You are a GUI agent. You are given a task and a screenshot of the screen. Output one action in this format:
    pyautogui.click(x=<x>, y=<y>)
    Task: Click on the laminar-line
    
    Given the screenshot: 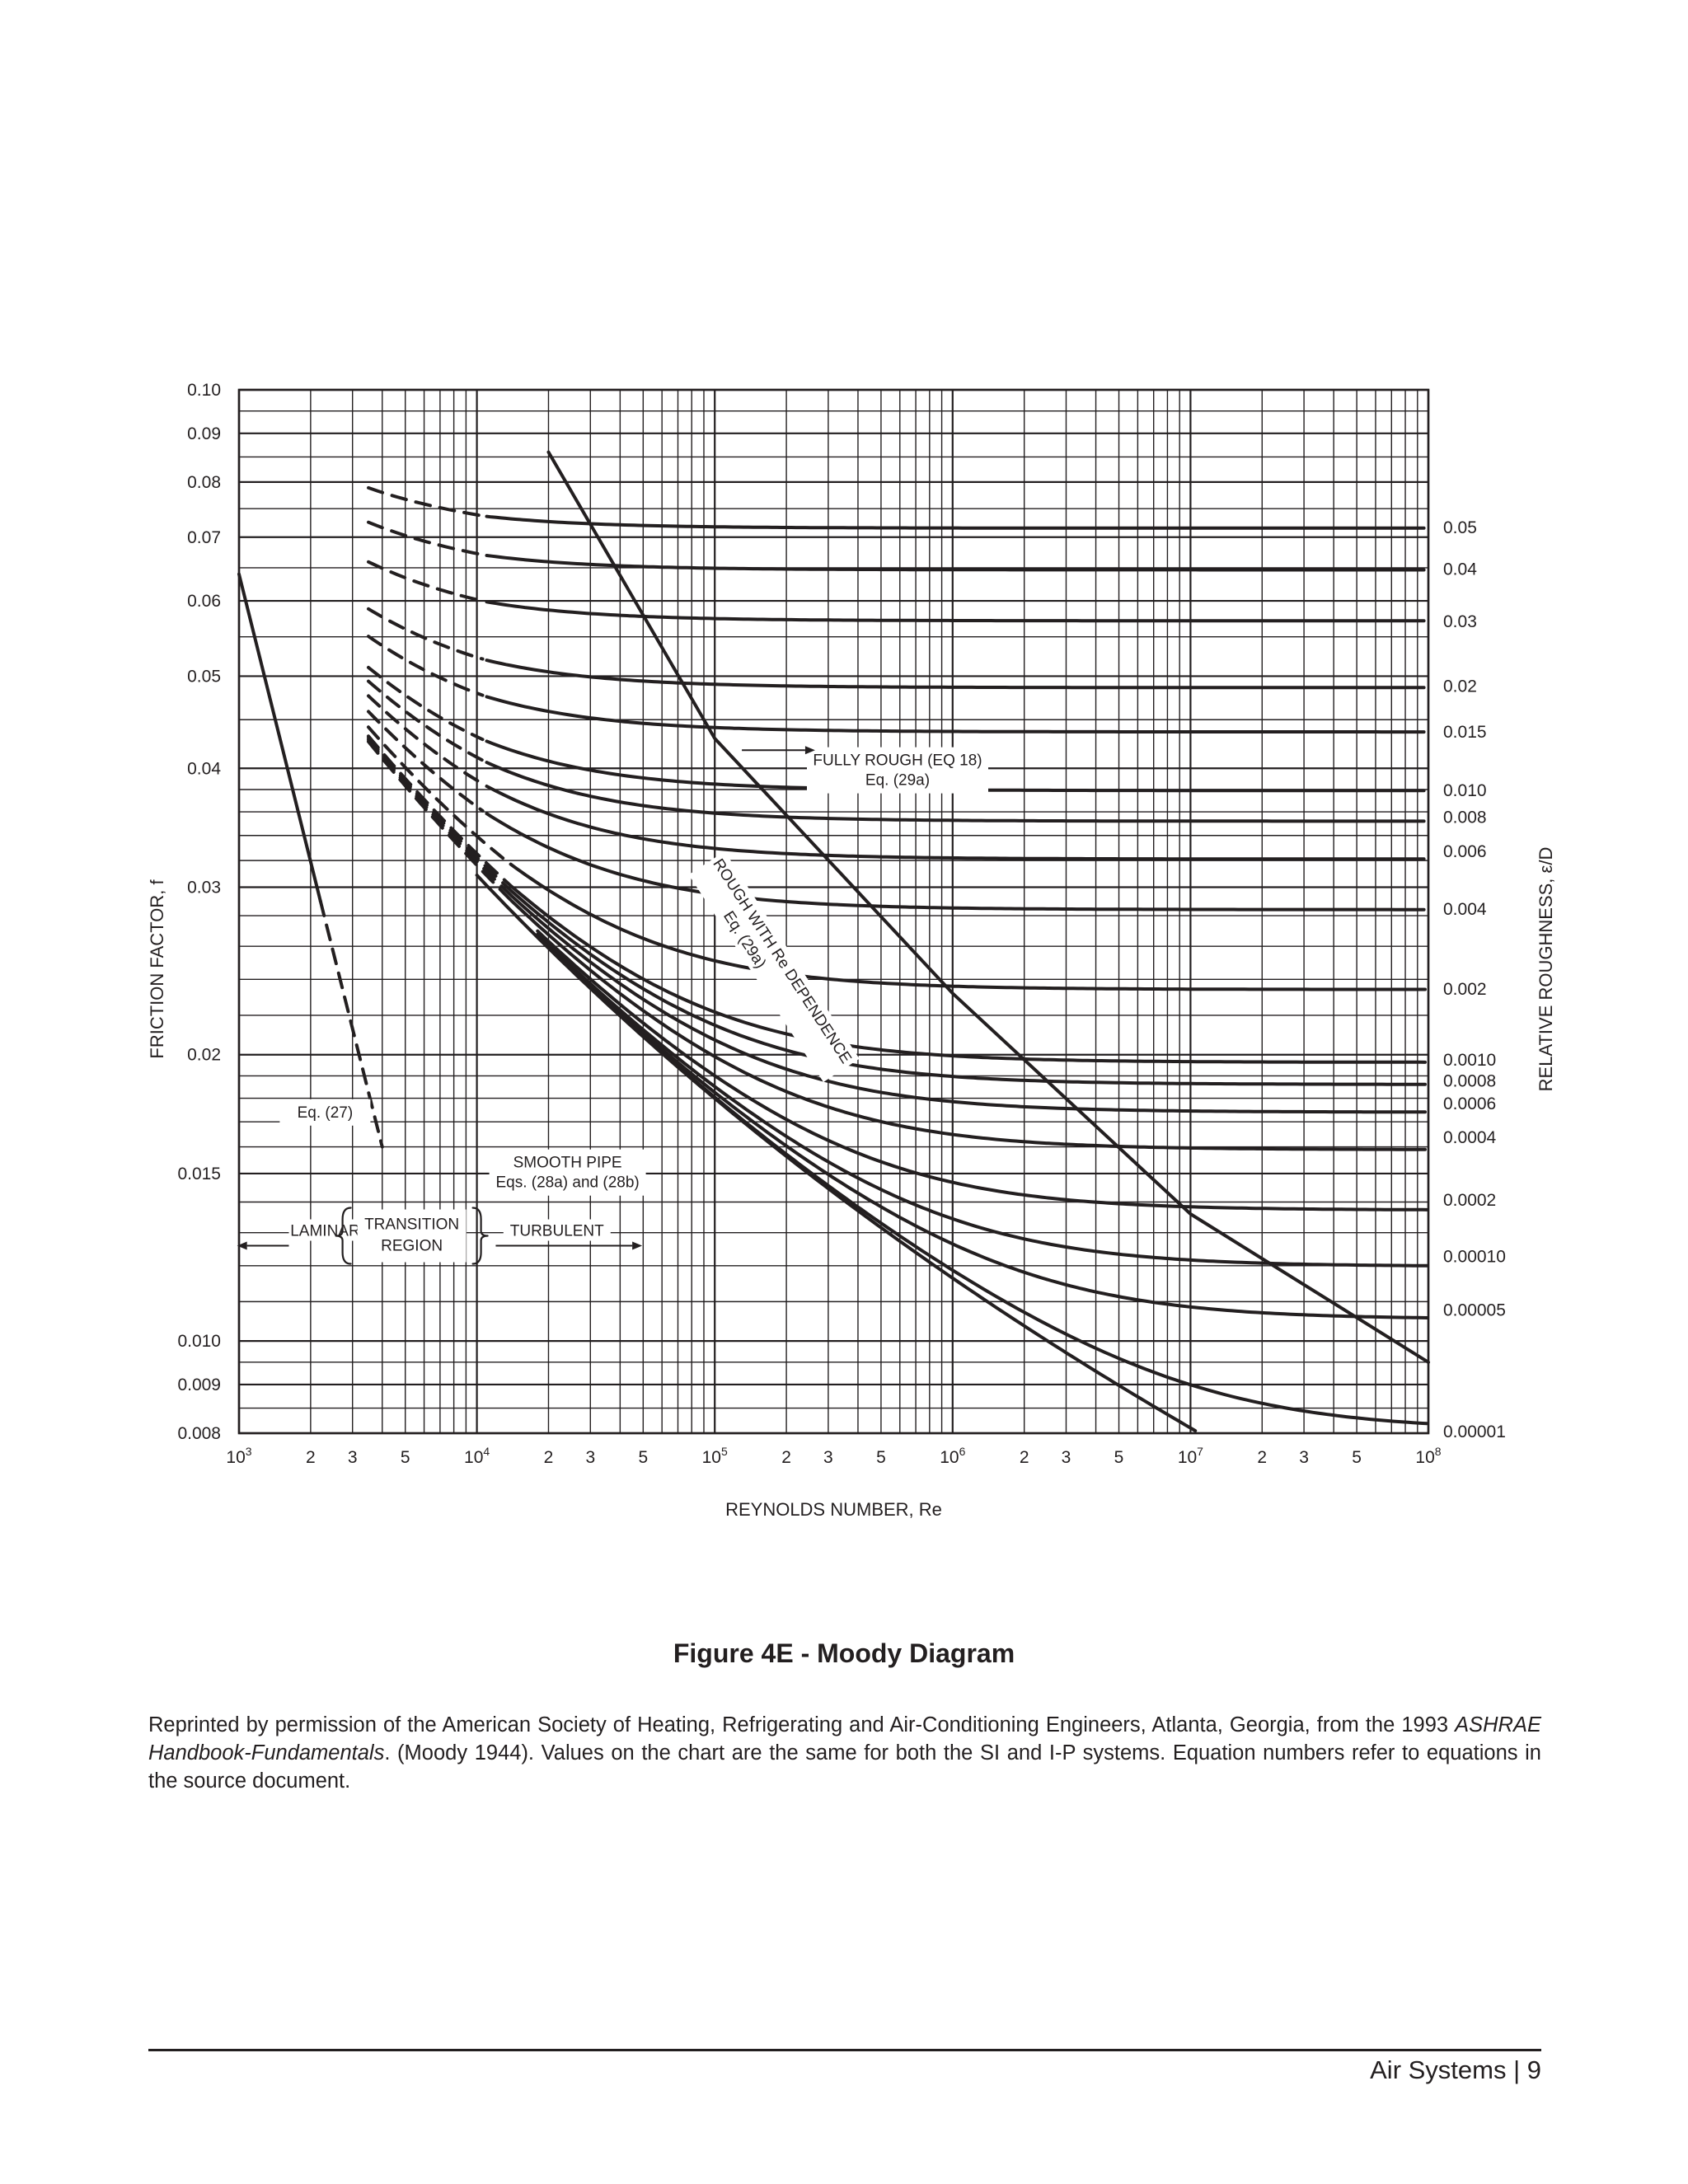 What is the action you would take?
    pyautogui.click(x=279, y=737)
    